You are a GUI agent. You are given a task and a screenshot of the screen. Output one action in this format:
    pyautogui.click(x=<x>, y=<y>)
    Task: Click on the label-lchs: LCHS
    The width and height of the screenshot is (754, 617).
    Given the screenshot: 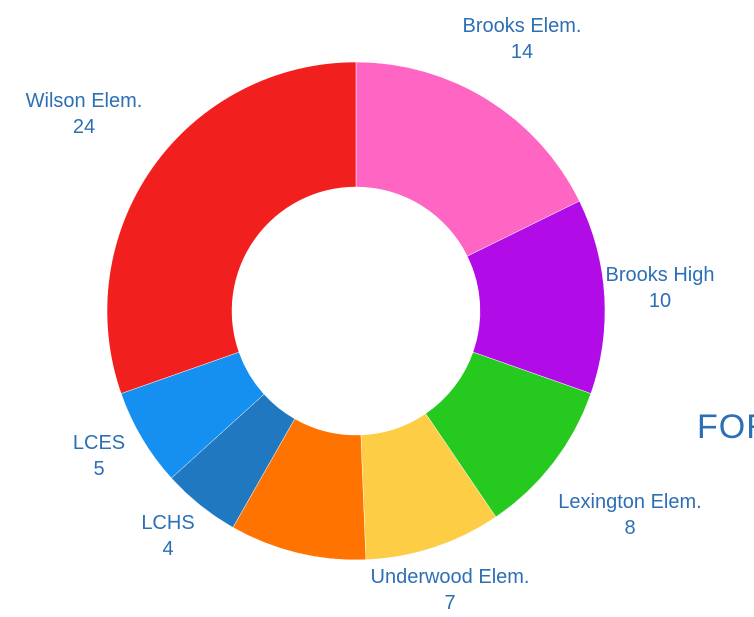 What is the action you would take?
    pyautogui.click(x=167, y=523)
    